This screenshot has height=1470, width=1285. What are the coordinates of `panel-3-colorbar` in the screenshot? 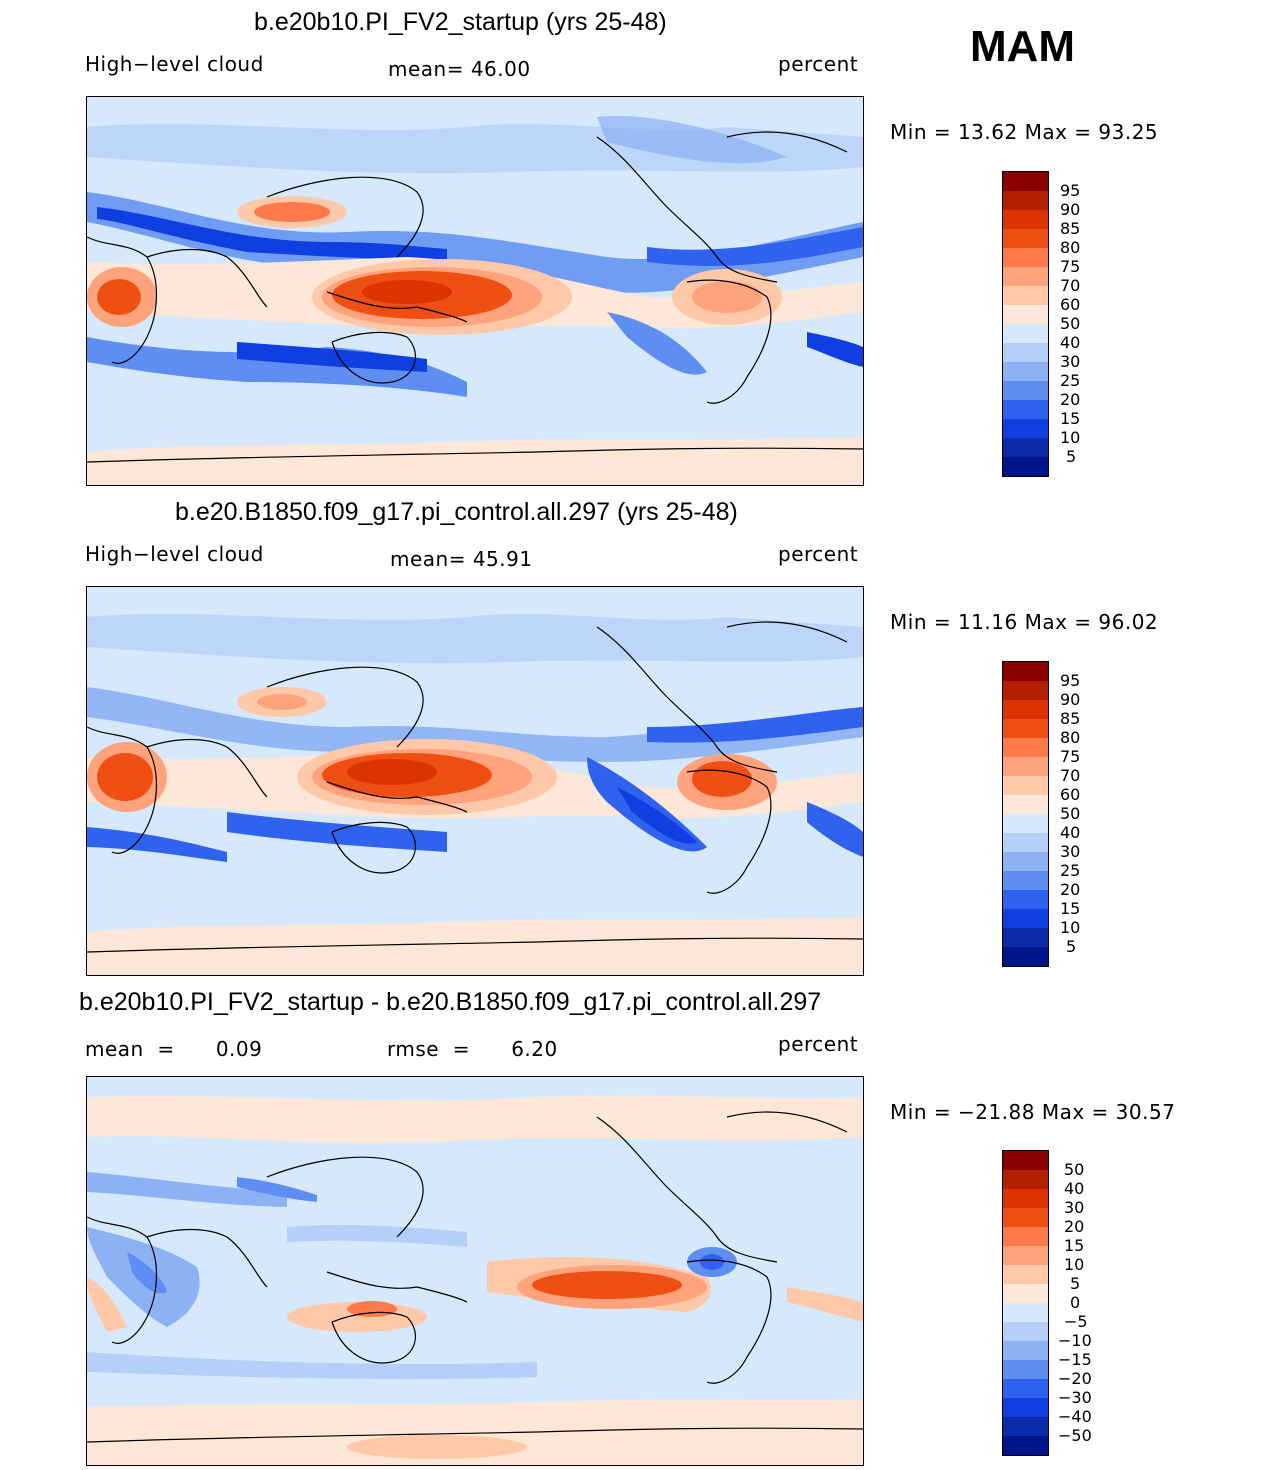 It's located at (1025, 1303).